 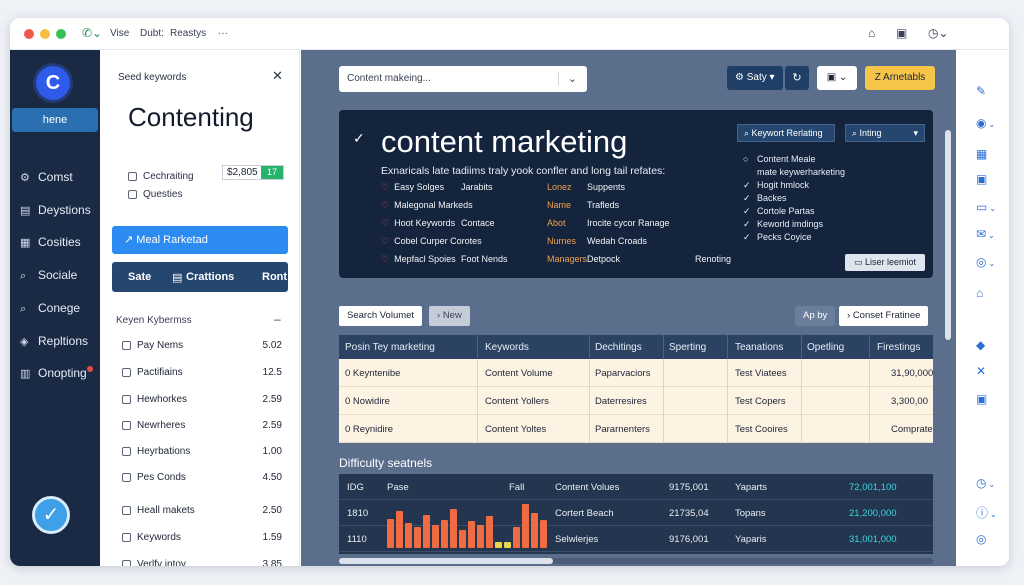 What do you see at coordinates (837, 78) in the screenshot?
I see `calendar-button: ▣ ⌄` at bounding box center [837, 78].